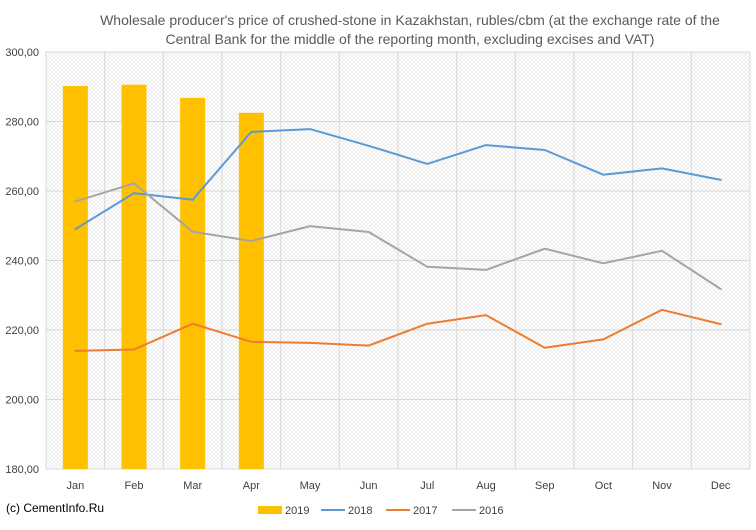 This screenshot has height=530, width=756. What do you see at coordinates (22, 53) in the screenshot?
I see `y-tick-label: 300,00` at bounding box center [22, 53].